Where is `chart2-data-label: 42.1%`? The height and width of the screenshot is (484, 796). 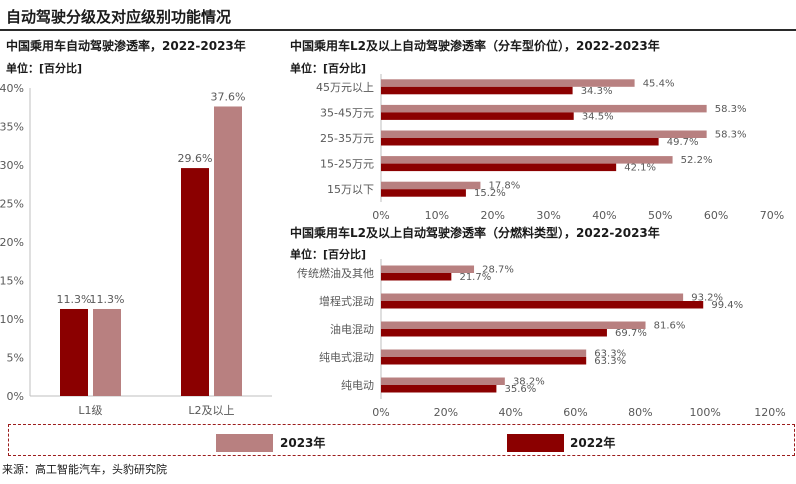 chart2-data-label: 42.1% is located at coordinates (640, 168).